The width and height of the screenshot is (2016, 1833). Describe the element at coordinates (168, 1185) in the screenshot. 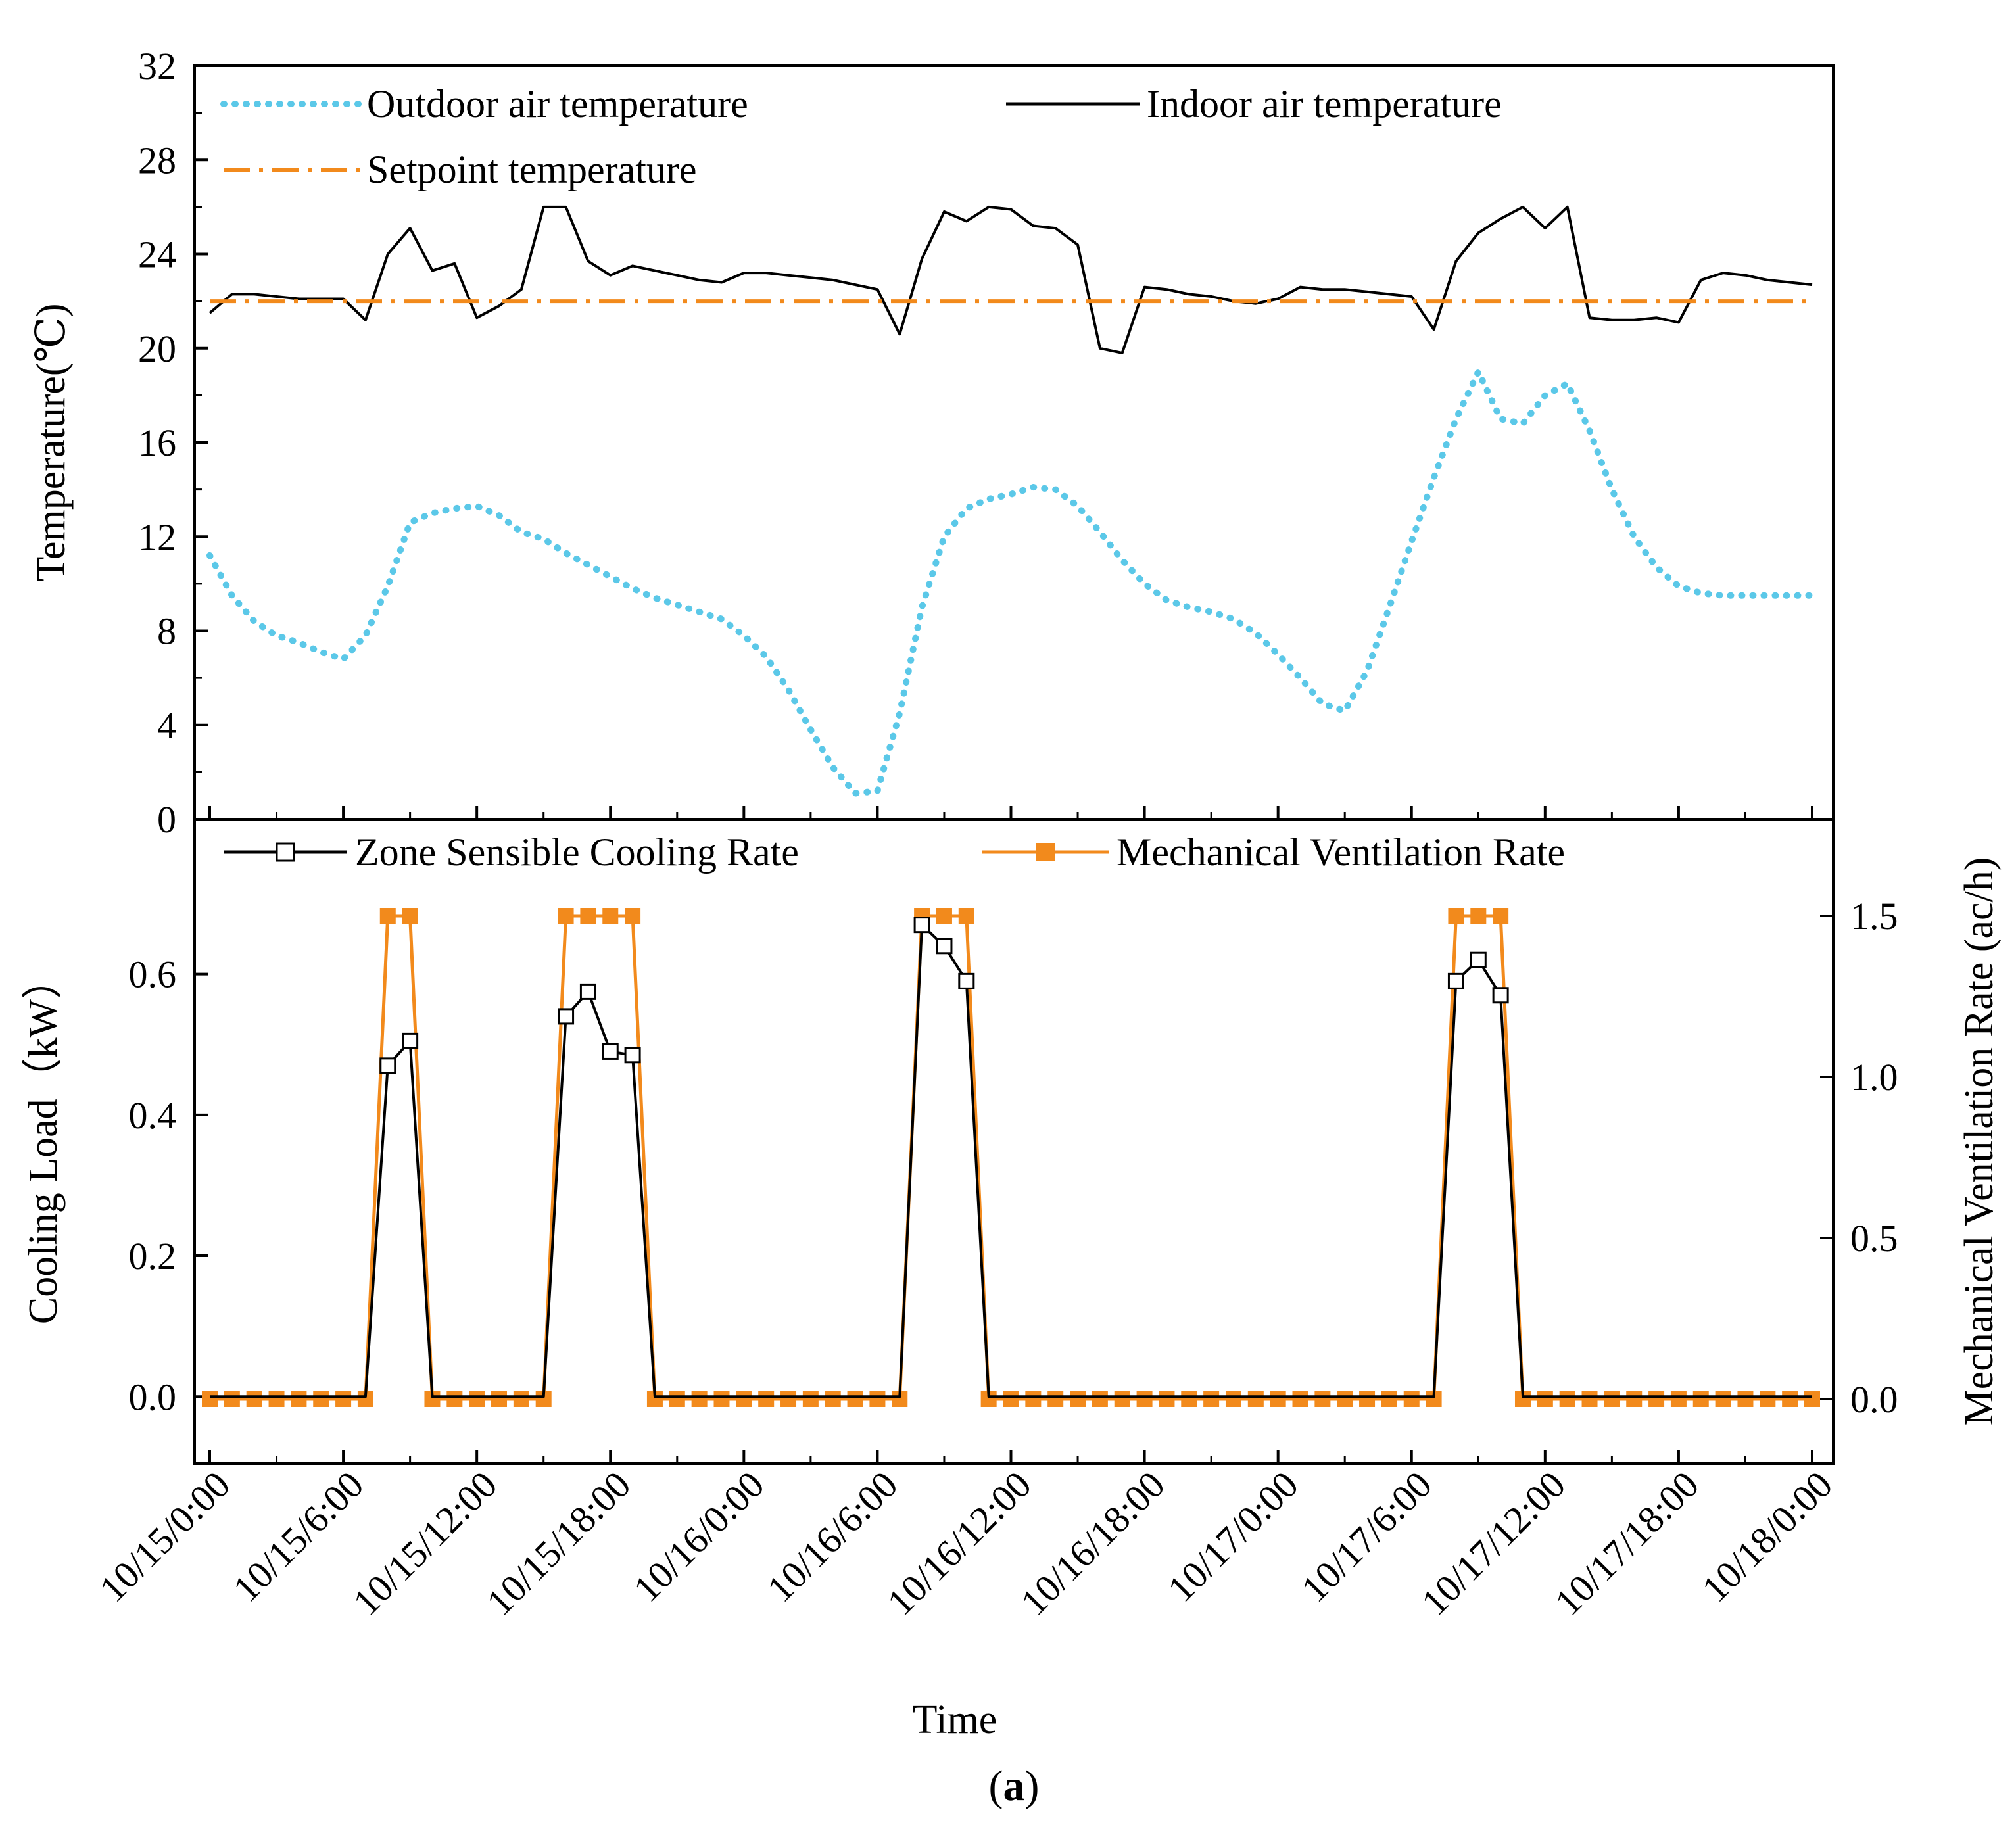

I see `cooling-y-ticks: 0.0 0.2 0.4 0.6` at that location.